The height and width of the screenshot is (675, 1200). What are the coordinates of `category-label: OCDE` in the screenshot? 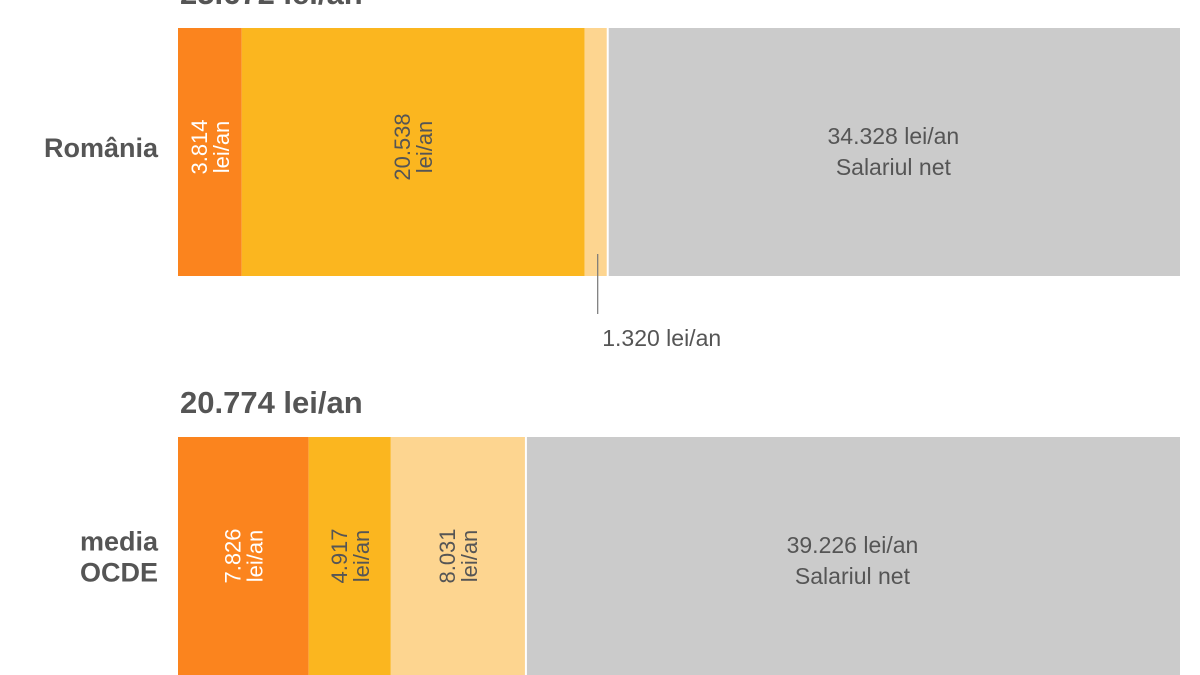 It's located at (119, 573).